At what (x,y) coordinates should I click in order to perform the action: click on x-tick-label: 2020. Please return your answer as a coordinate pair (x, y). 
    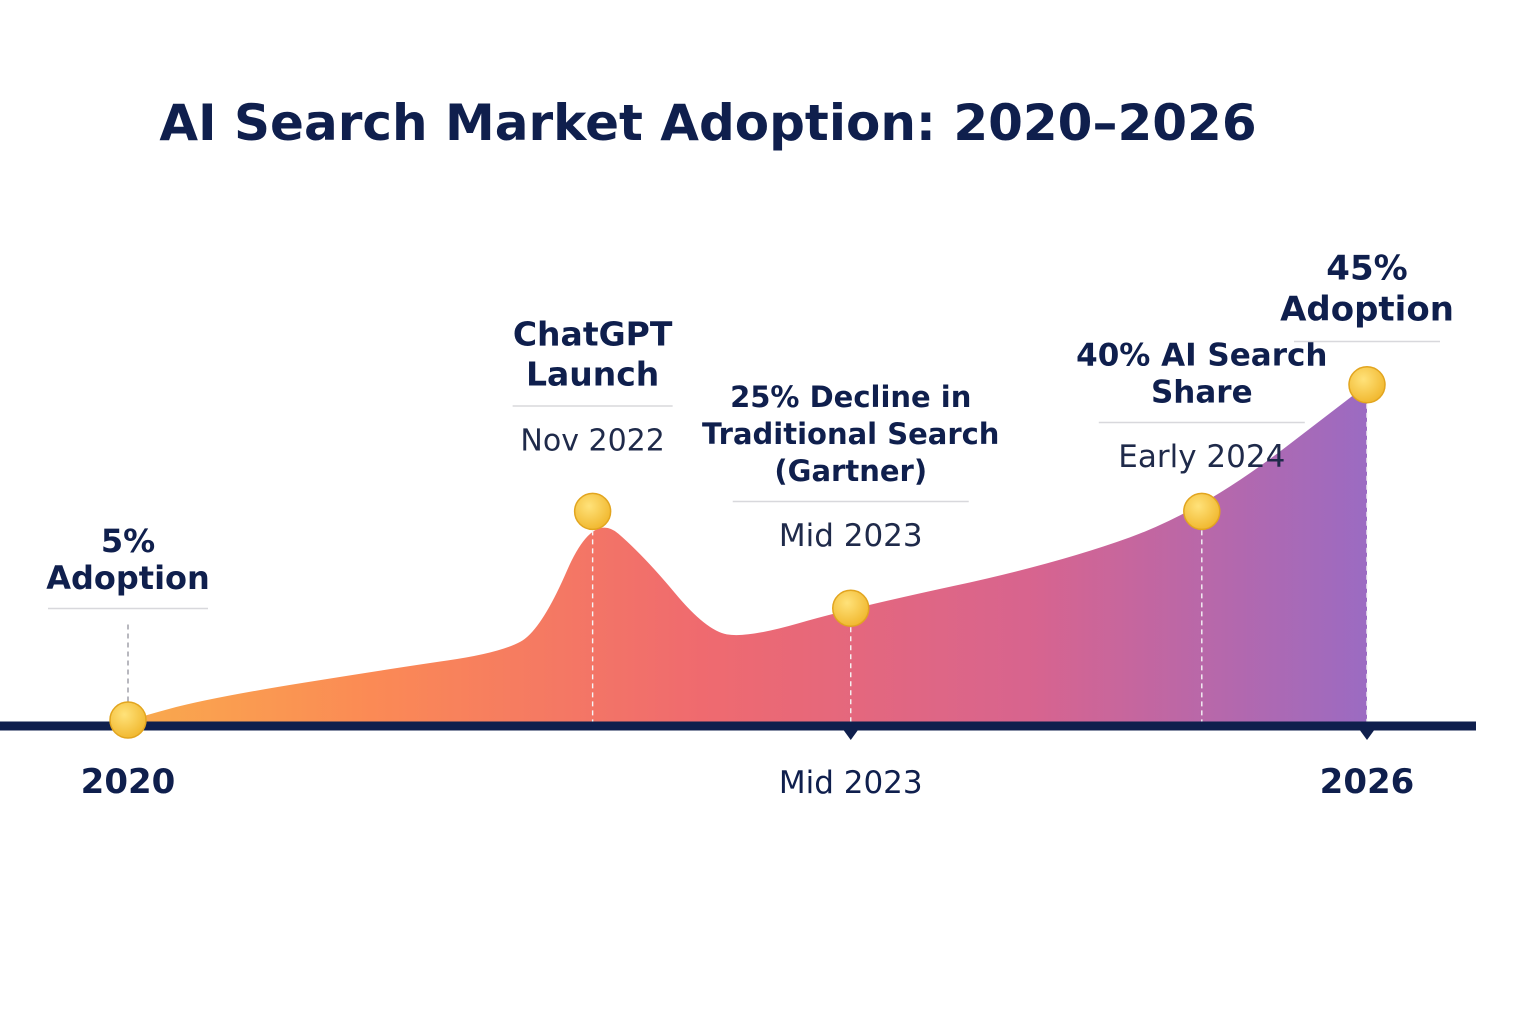
    Looking at the image, I should click on (128, 782).